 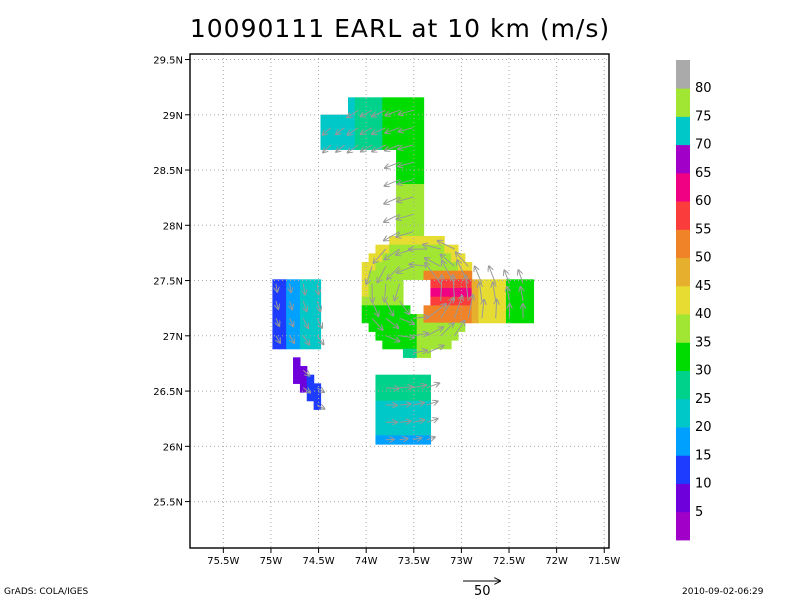 What do you see at coordinates (694, 300) in the screenshot?
I see `colorbar: 5 10 15 20 25 30 35 40 45 50 55 60 65 70 75 80` at bounding box center [694, 300].